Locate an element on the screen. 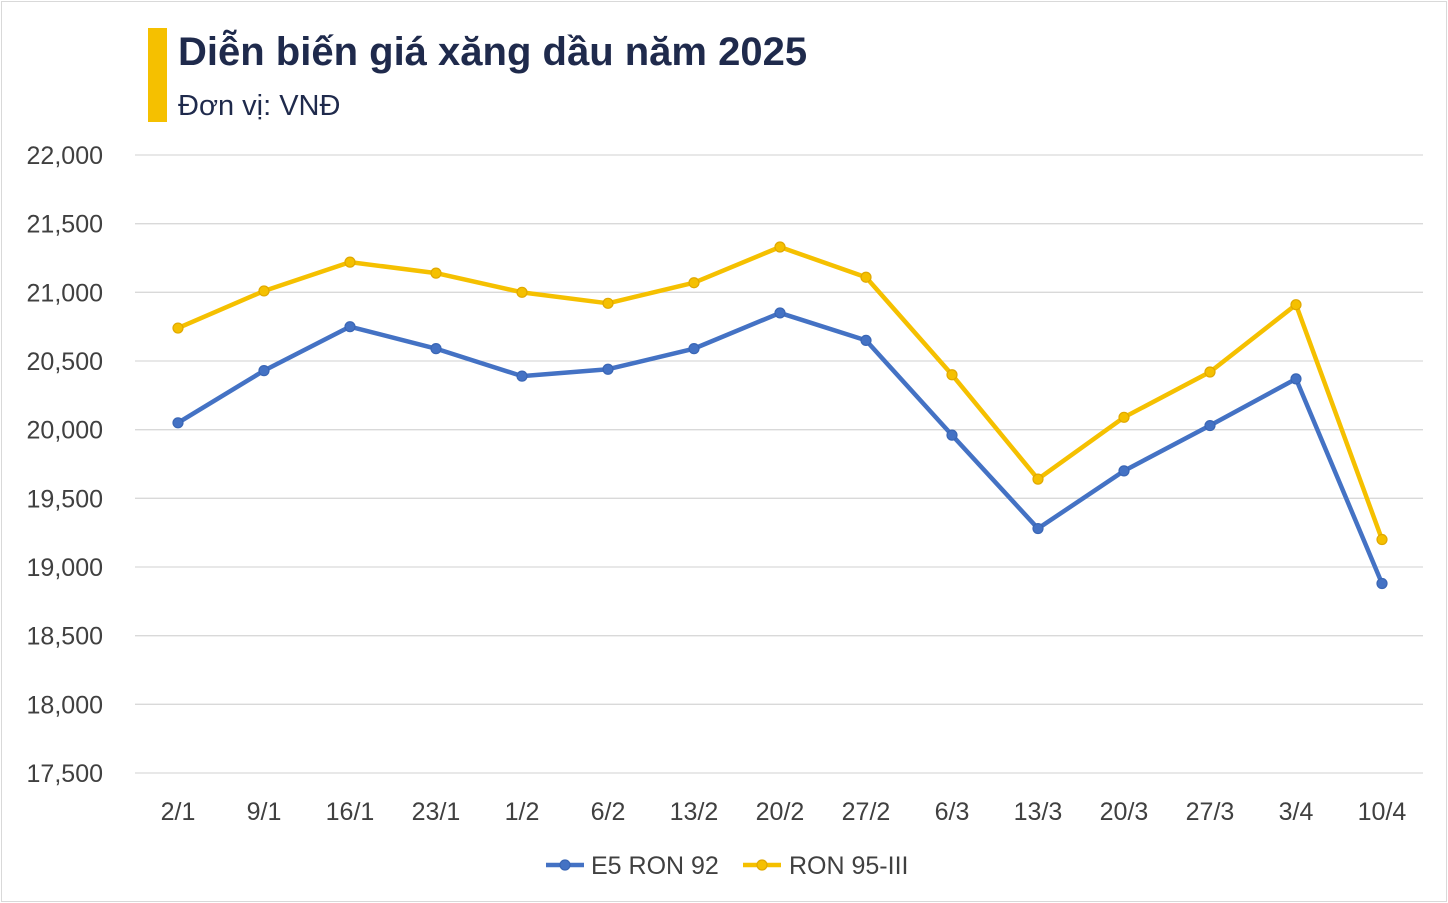 The width and height of the screenshot is (1448, 903). y-tick-label: 18,500 is located at coordinates (65, 637).